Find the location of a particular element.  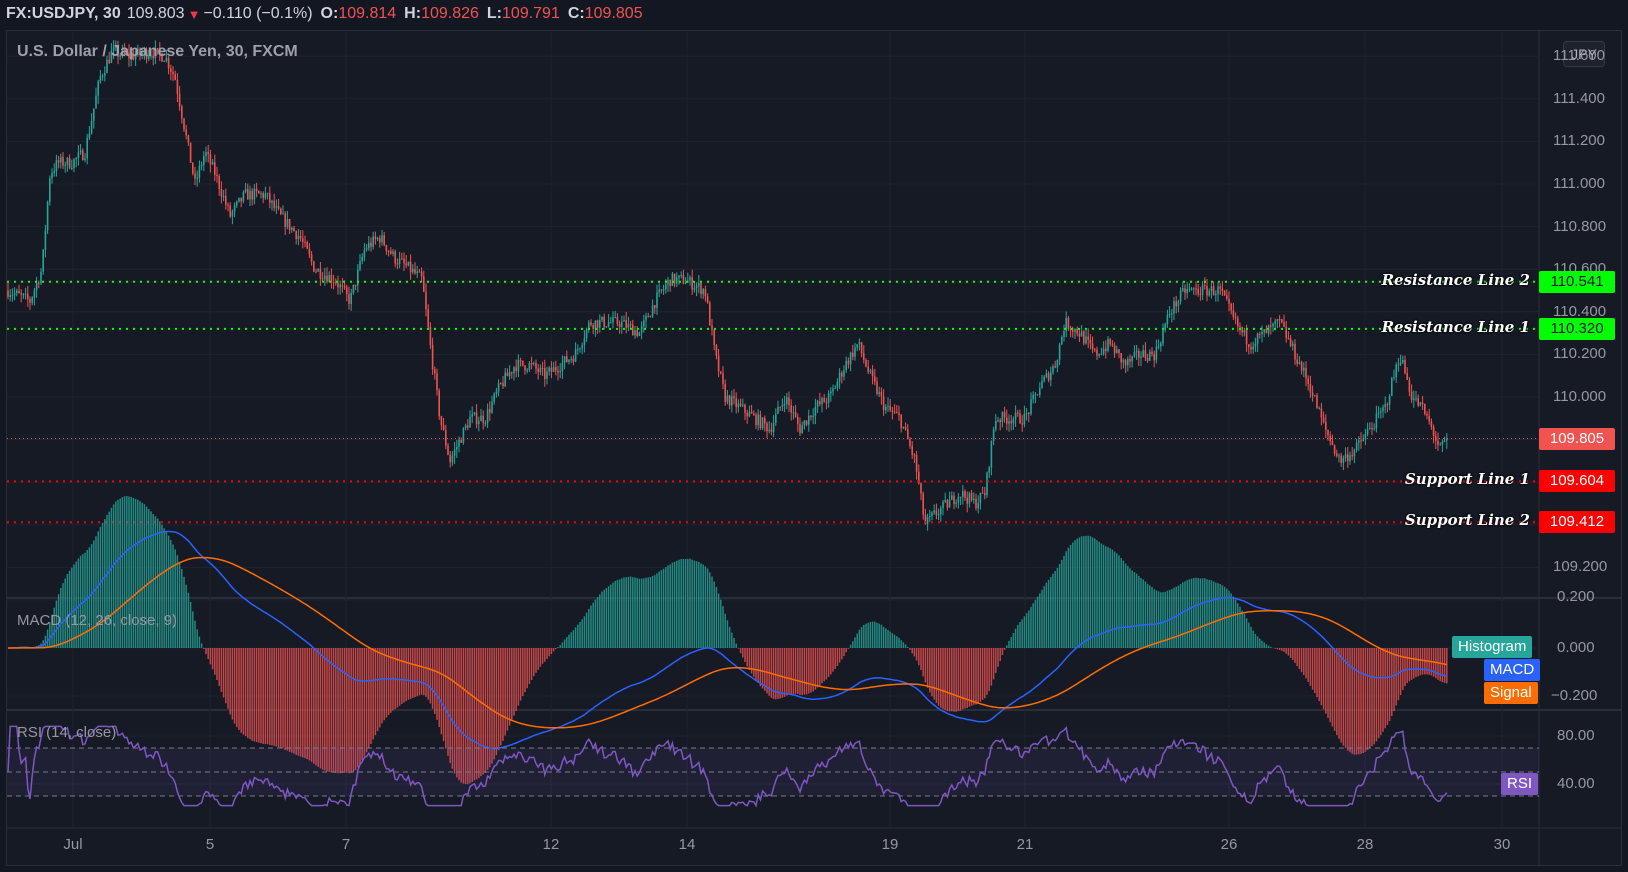

time-axis-label: Jul is located at coordinates (73, 844).